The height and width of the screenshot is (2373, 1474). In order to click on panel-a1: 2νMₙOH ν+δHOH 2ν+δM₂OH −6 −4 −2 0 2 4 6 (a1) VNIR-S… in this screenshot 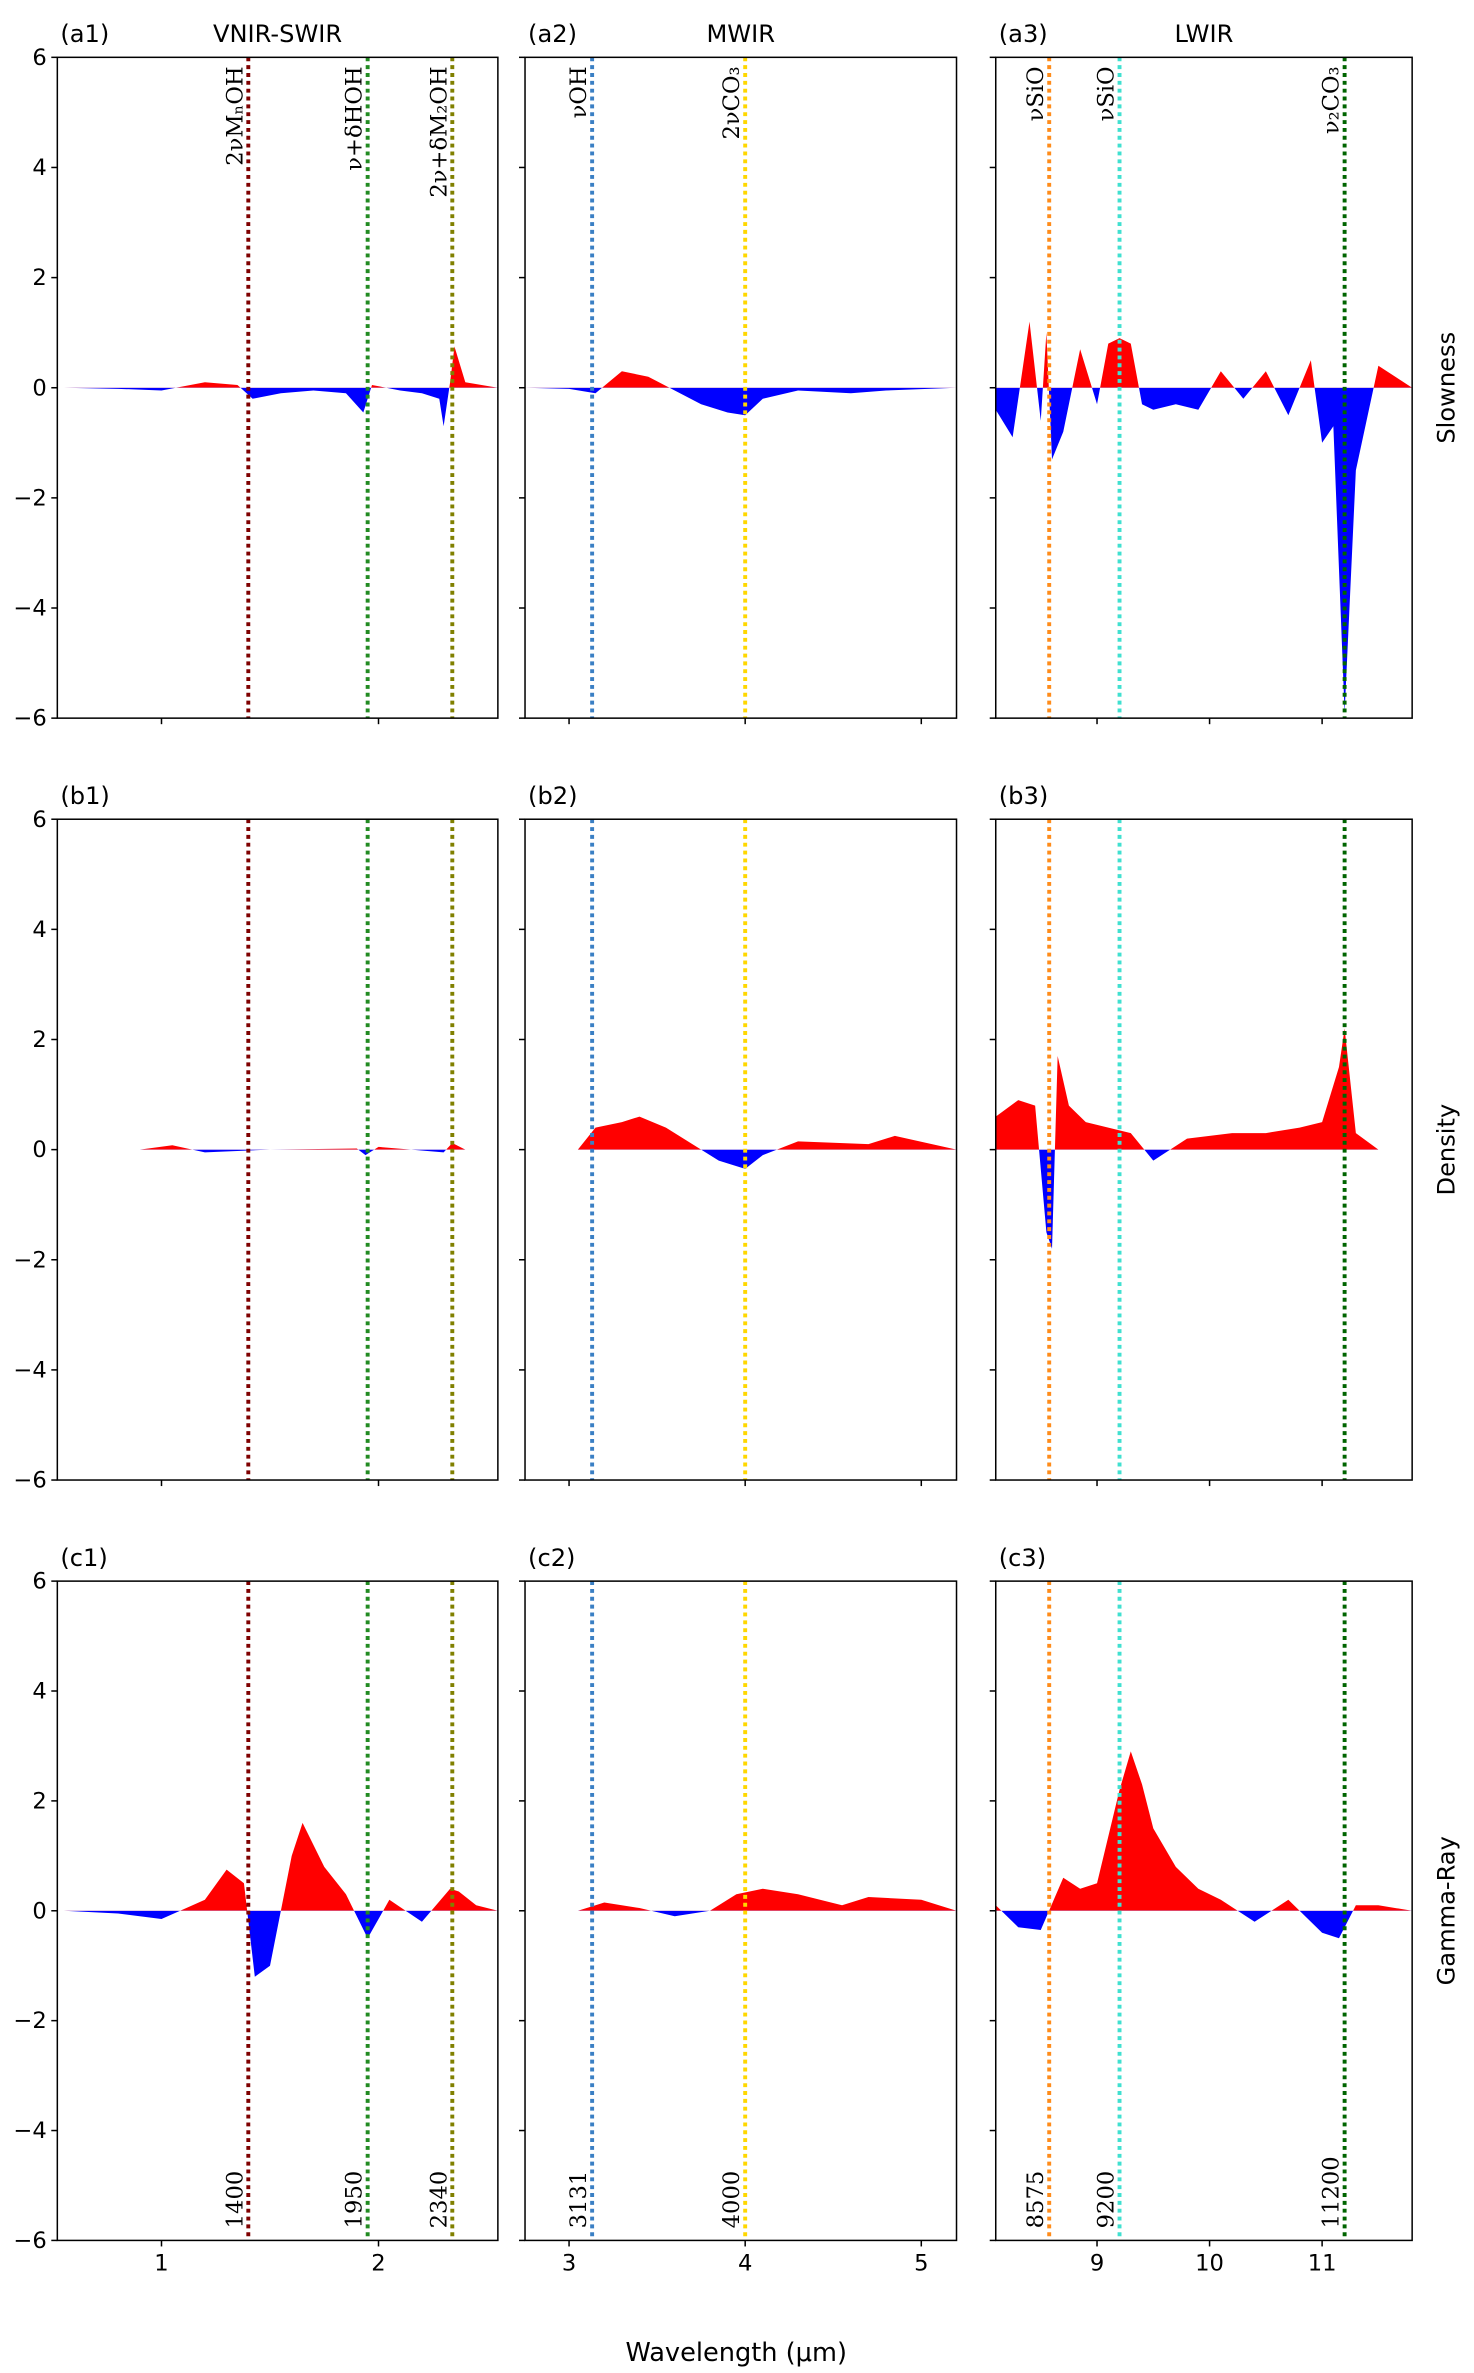, I will do `click(256, 376)`.